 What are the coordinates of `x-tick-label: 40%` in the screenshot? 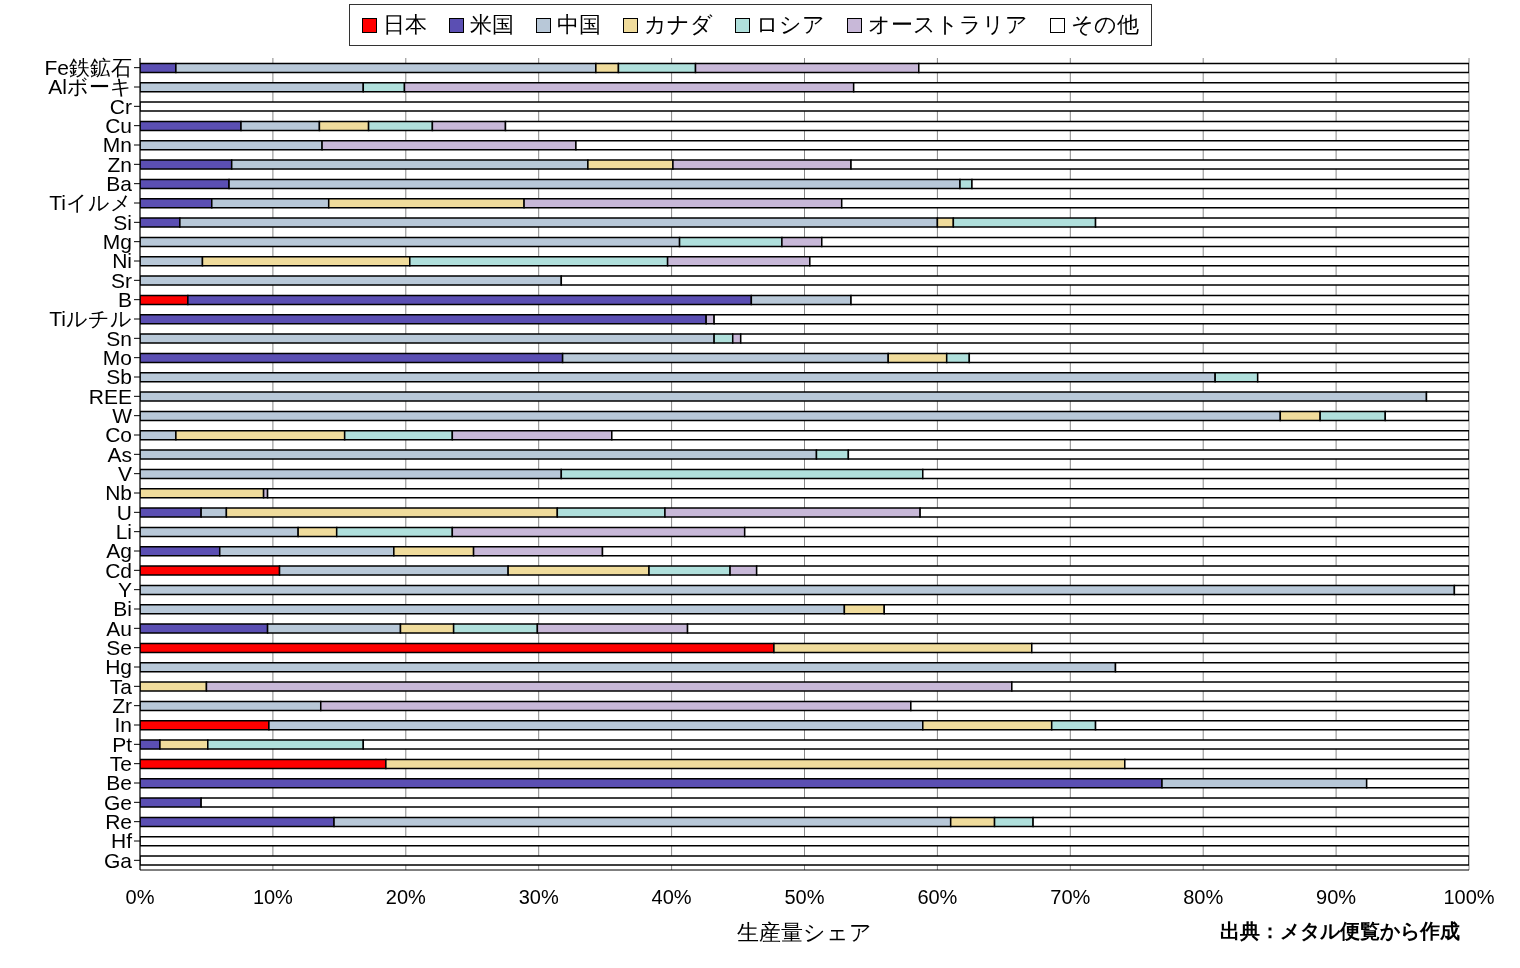 It's located at (671, 897).